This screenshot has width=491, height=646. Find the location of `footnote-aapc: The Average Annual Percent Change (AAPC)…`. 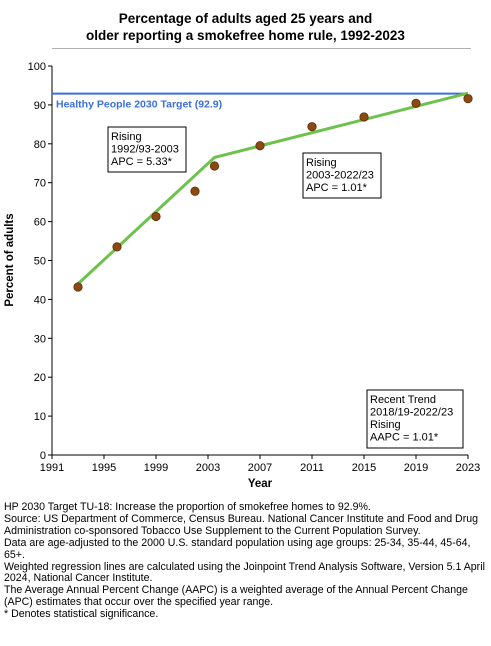

footnote-aapc: The Average Annual Percent Change (AAPC)… is located at coordinates (236, 596).